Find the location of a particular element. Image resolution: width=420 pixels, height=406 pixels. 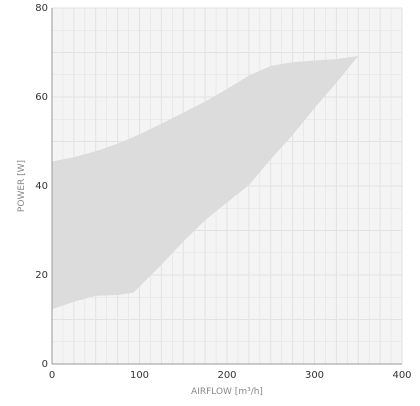

x-tick-label: 300 is located at coordinates (314, 375).